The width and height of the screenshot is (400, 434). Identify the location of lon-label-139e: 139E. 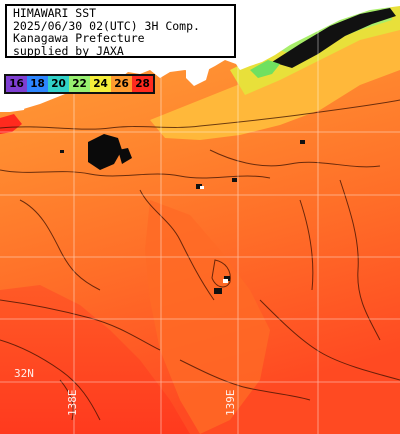
(230, 403).